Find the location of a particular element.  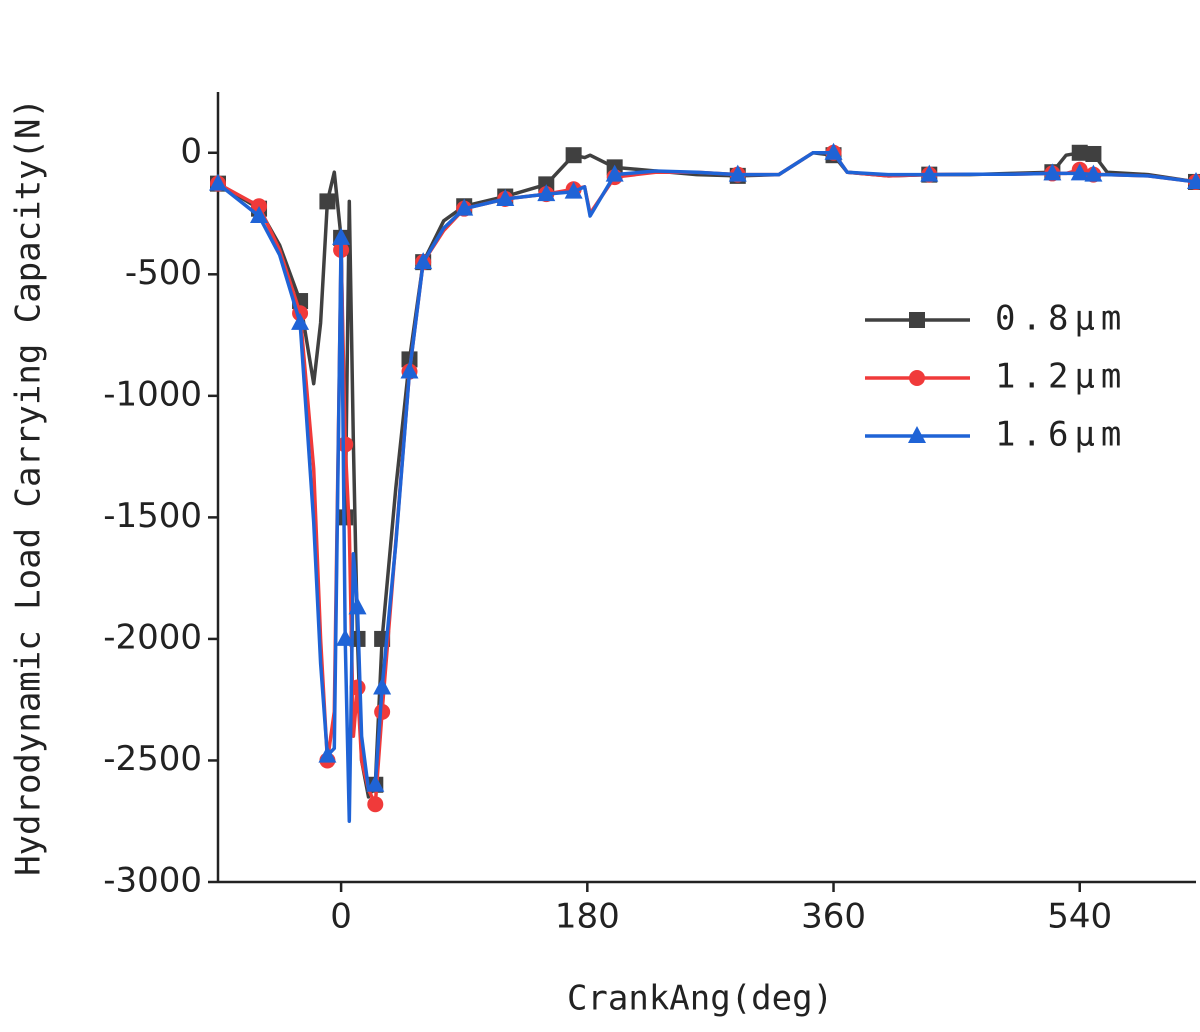

y-tick-label: -1000 is located at coordinates (152, 394).